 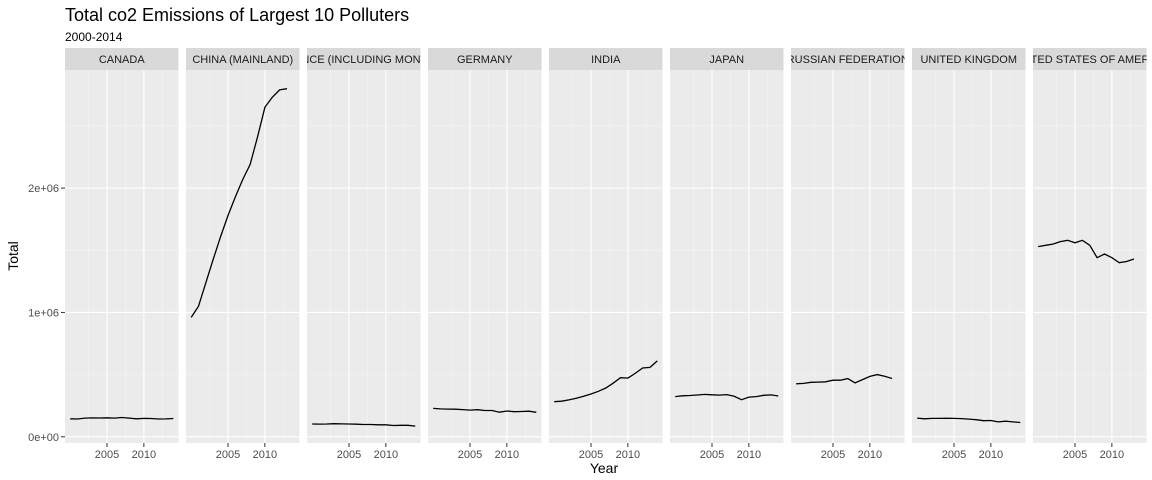 I want to click on facet-strip-label: UNITED KINGDOM, so click(x=968, y=60).